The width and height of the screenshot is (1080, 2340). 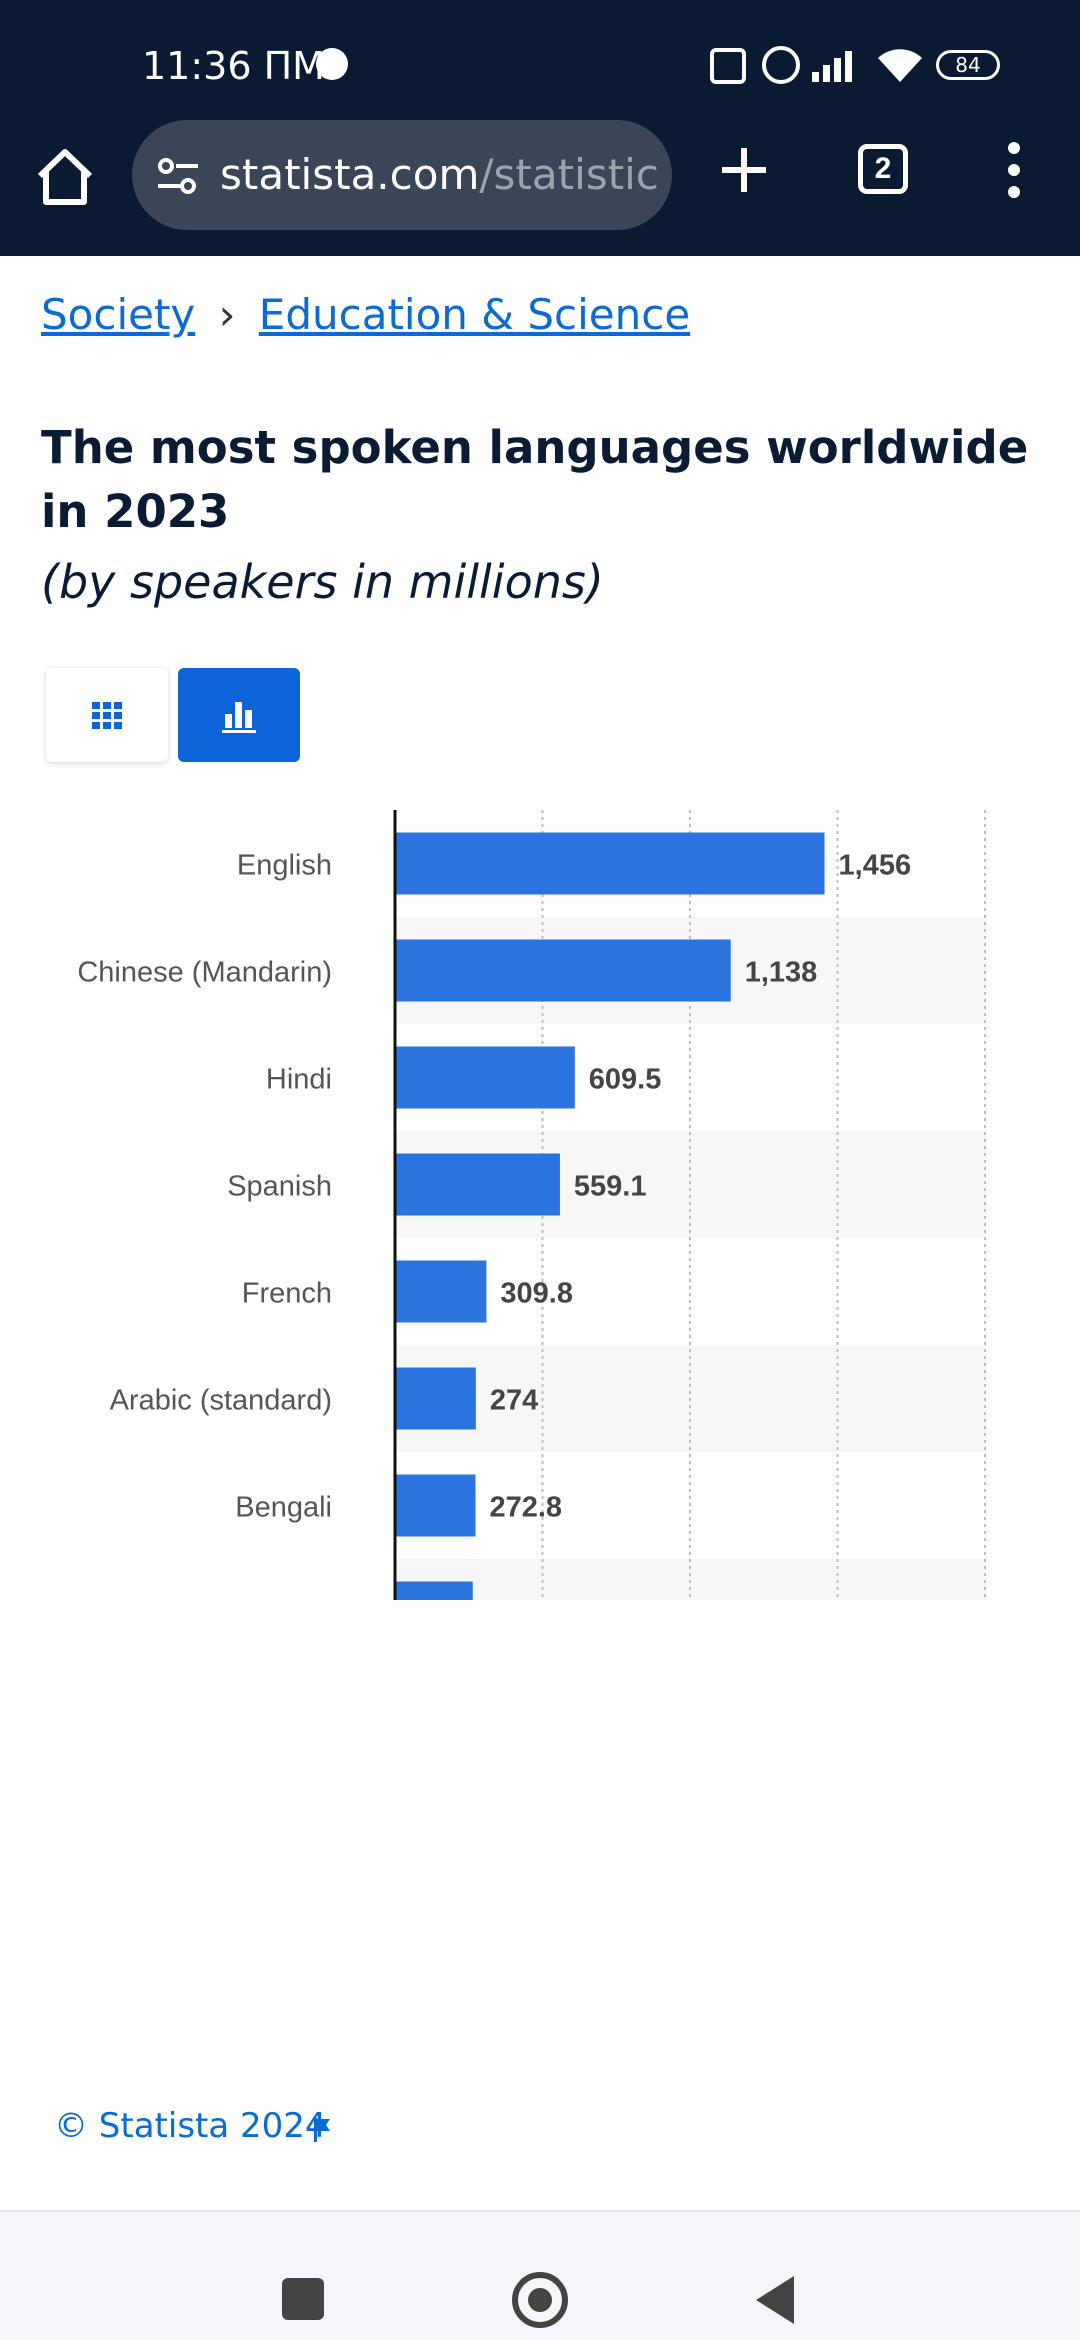 I want to click on breadcrumb-society-link: Society, so click(x=118, y=314).